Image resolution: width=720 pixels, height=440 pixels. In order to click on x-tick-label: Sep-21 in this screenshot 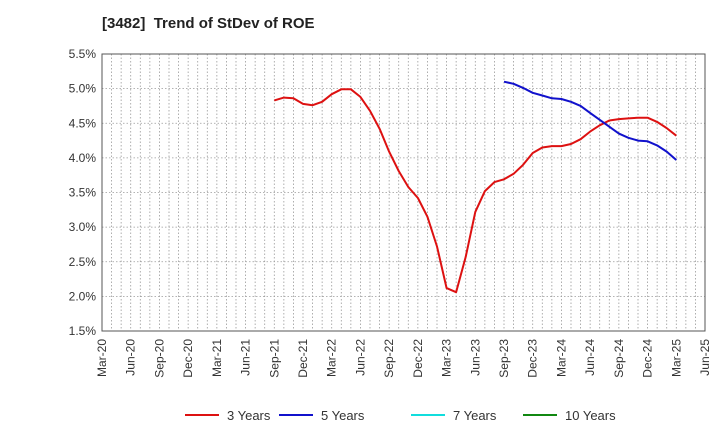, I will do `click(274, 358)`.